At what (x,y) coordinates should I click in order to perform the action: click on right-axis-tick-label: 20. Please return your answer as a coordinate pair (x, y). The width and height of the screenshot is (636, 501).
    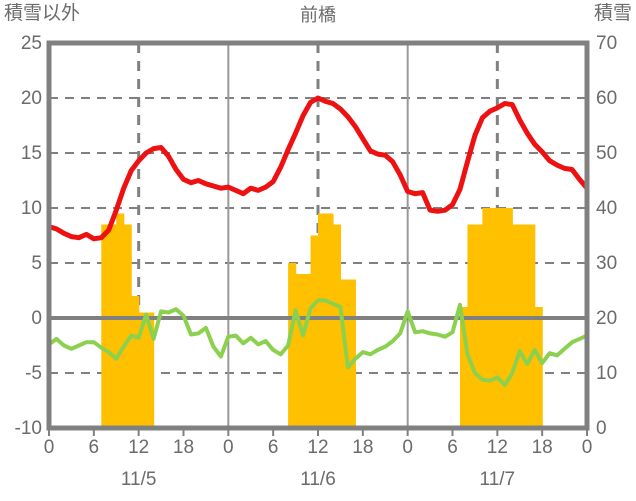
    Looking at the image, I should click on (607, 318).